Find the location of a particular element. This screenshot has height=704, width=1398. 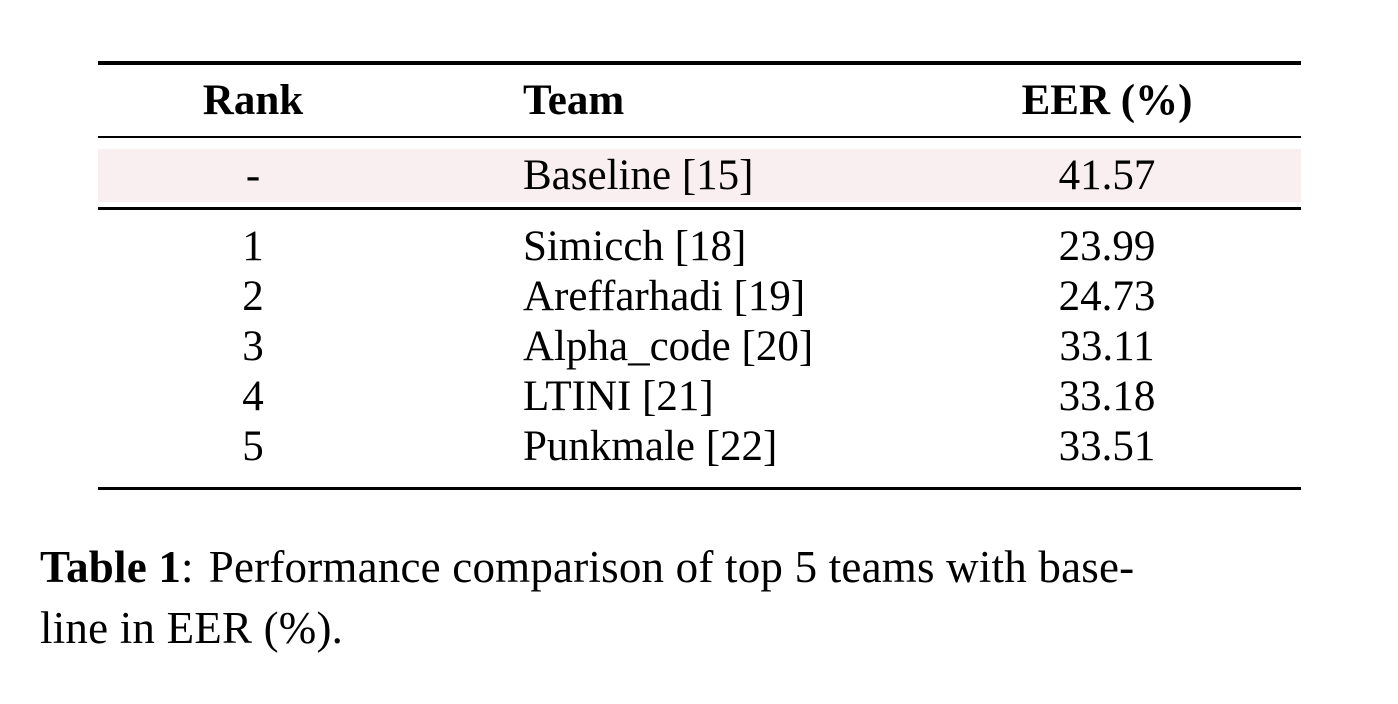

rank-cell: 2 is located at coordinates (253, 296).